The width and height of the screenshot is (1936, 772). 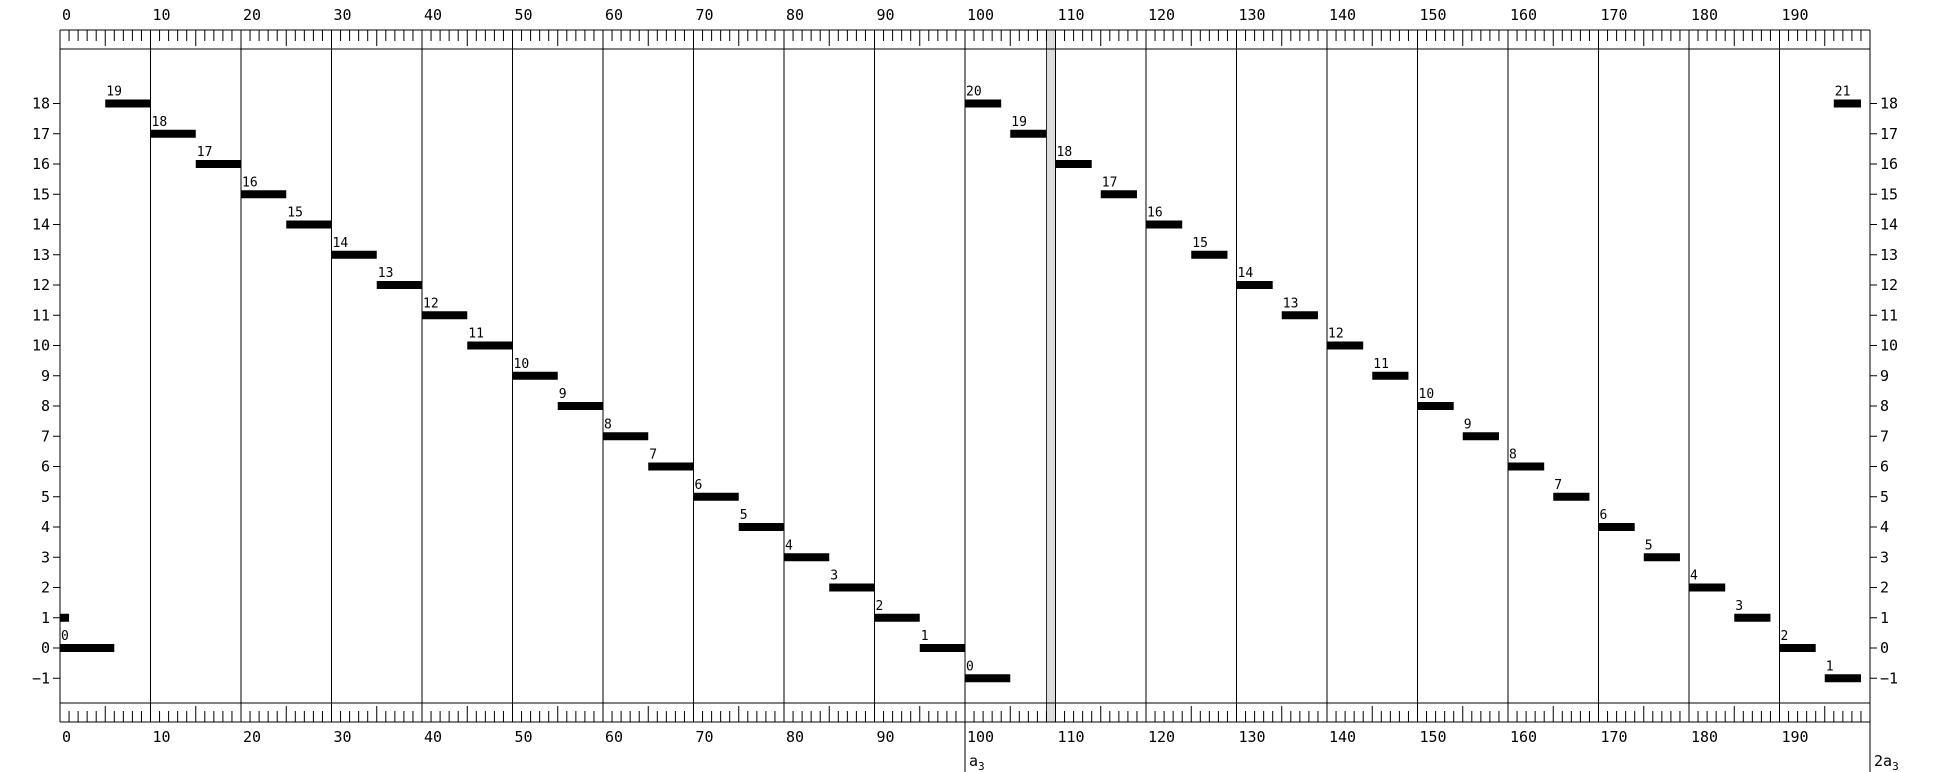 I want to click on segment-label: 21, so click(x=1843, y=92).